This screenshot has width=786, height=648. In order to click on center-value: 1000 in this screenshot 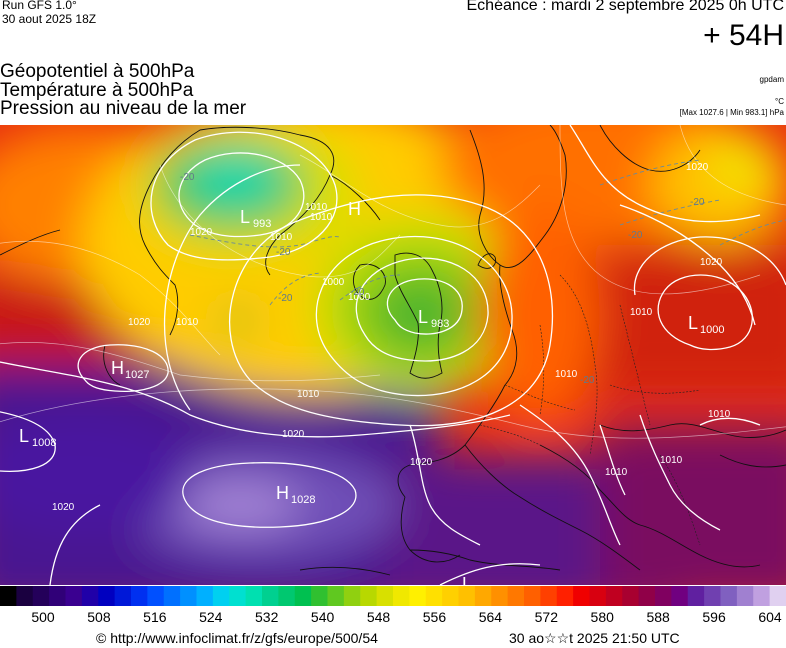, I will do `click(712, 330)`.